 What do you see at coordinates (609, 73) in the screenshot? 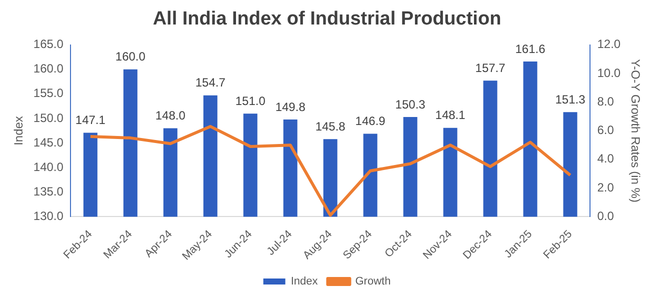
I see `y2-tick-label: 10.0` at bounding box center [609, 73].